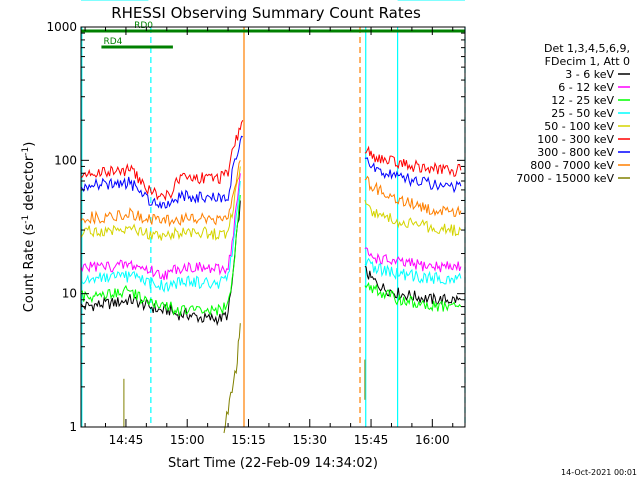 The width and height of the screenshot is (640, 480). Describe the element at coordinates (61, 27) in the screenshot. I see `y-tick-label-3: 1000` at that location.